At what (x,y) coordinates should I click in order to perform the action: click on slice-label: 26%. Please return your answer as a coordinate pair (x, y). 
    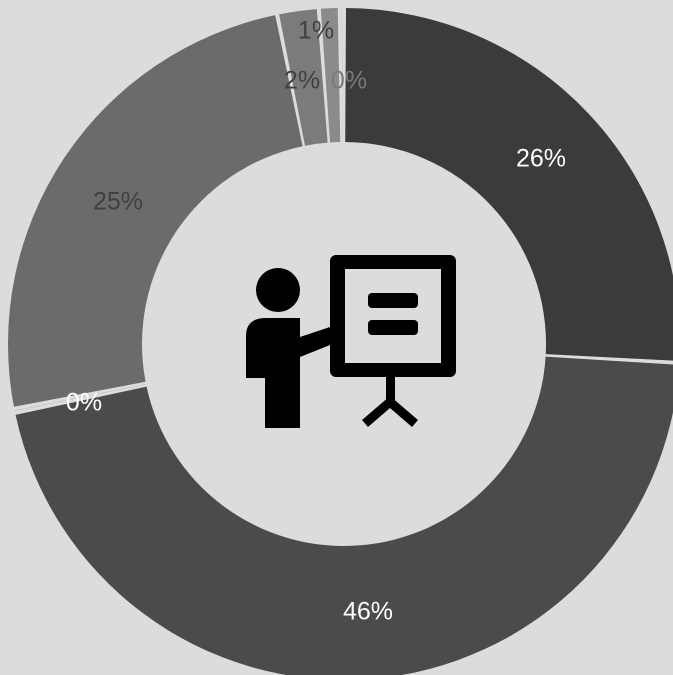
    Looking at the image, I should click on (541, 159).